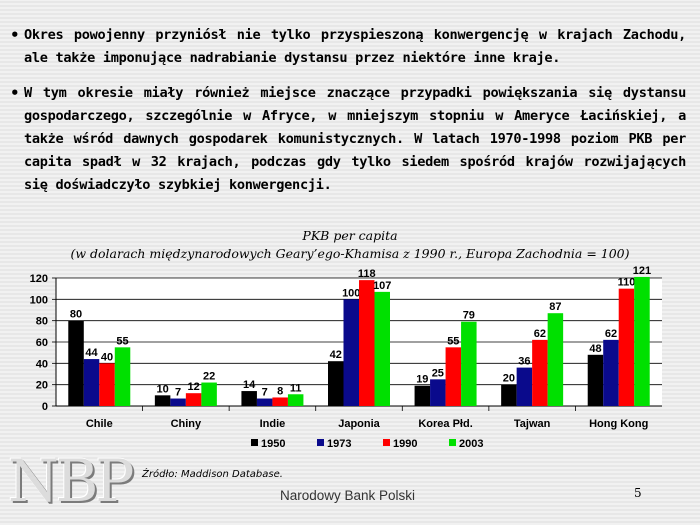 Image resolution: width=700 pixels, height=525 pixels. I want to click on data-label: 42, so click(336, 355).